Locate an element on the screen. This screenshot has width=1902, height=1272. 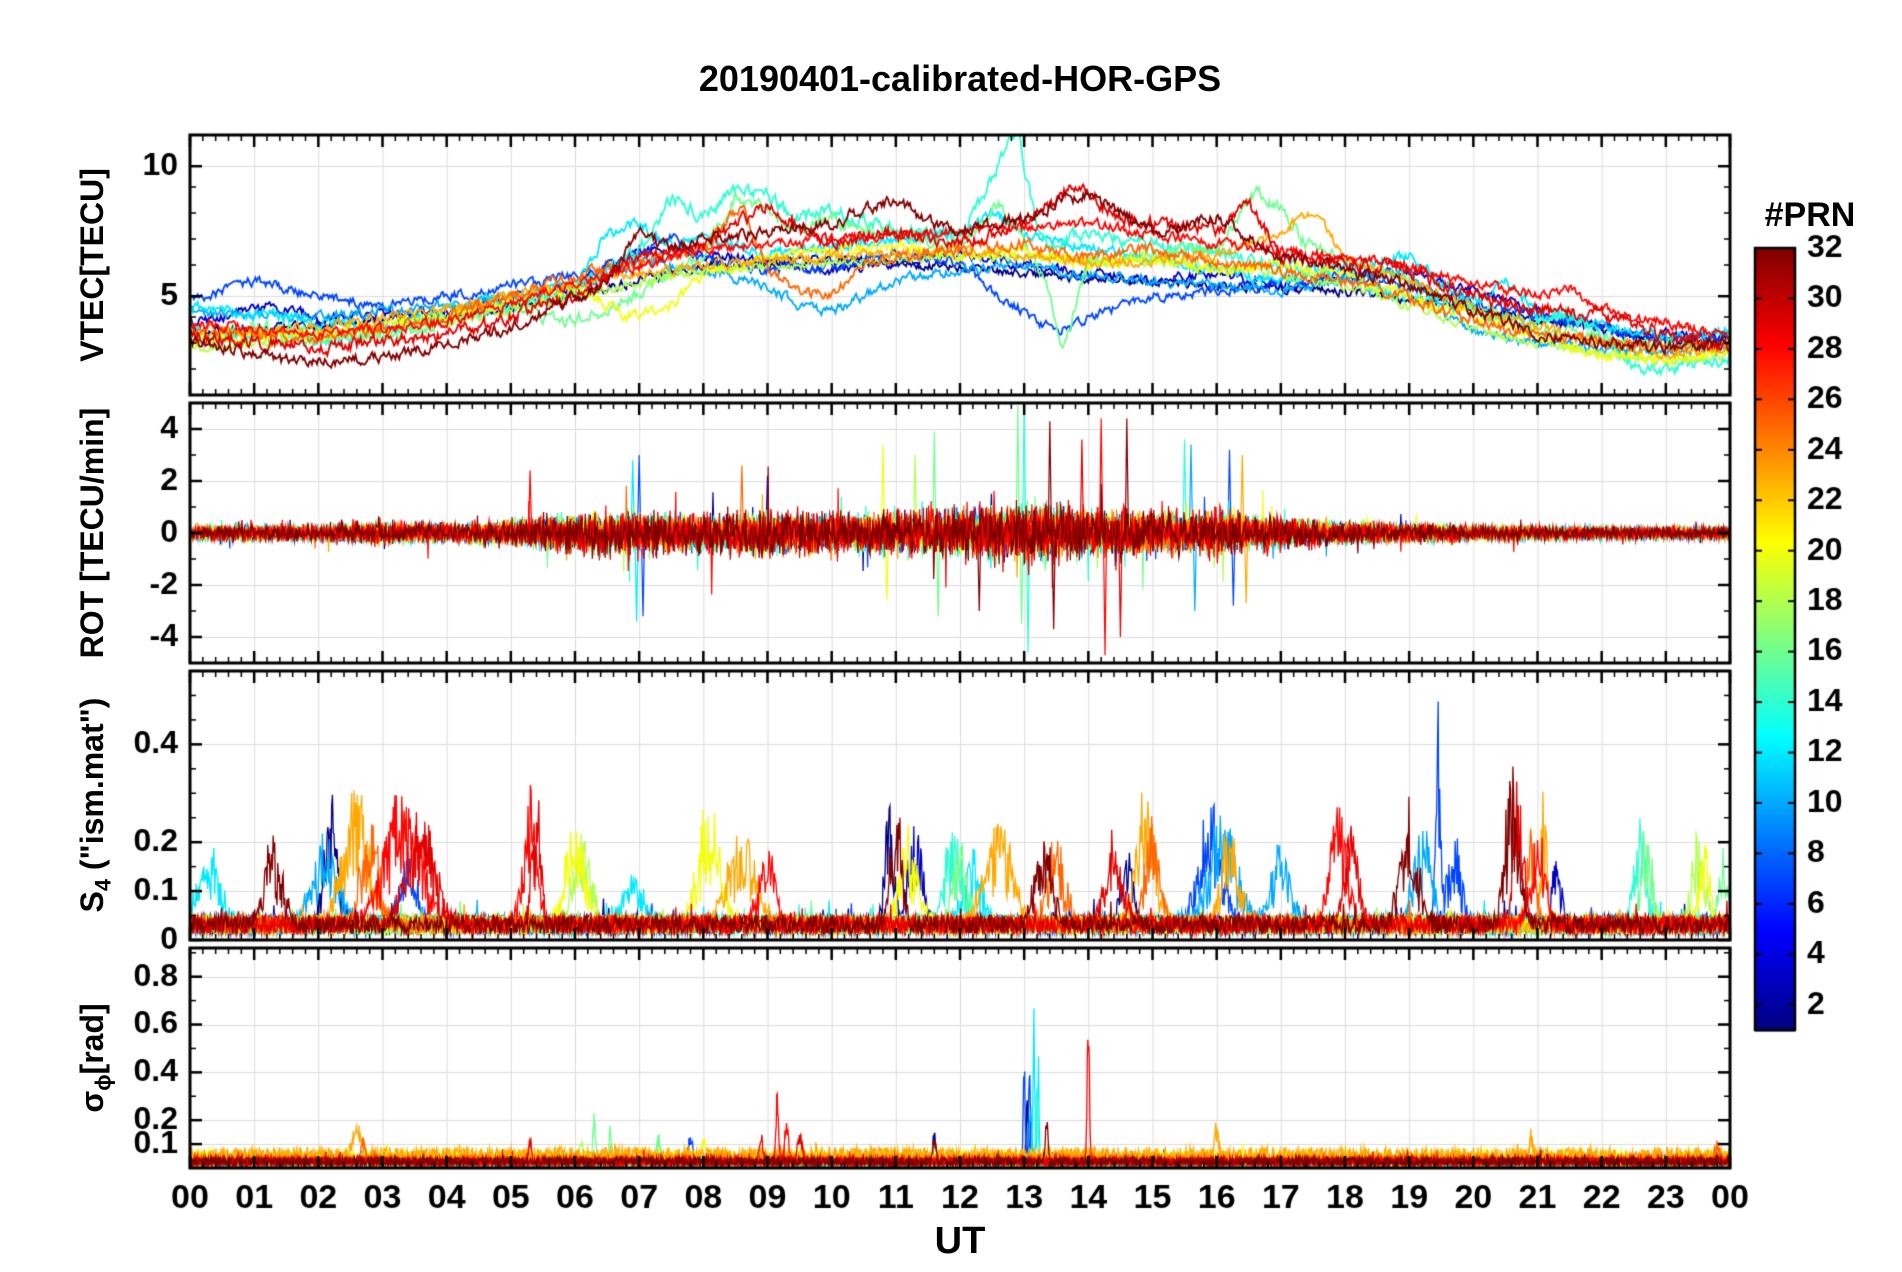
ylabel-sigmaphi: σϕ[rad] is located at coordinates (93, 1058).